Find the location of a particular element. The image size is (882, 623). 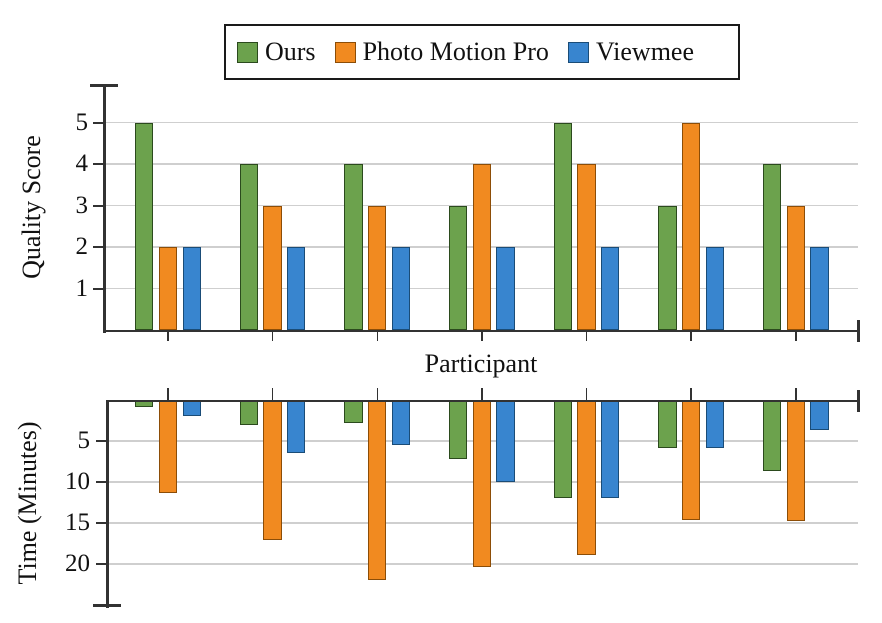

y-tick-label-2: 2 is located at coordinates (82, 246).